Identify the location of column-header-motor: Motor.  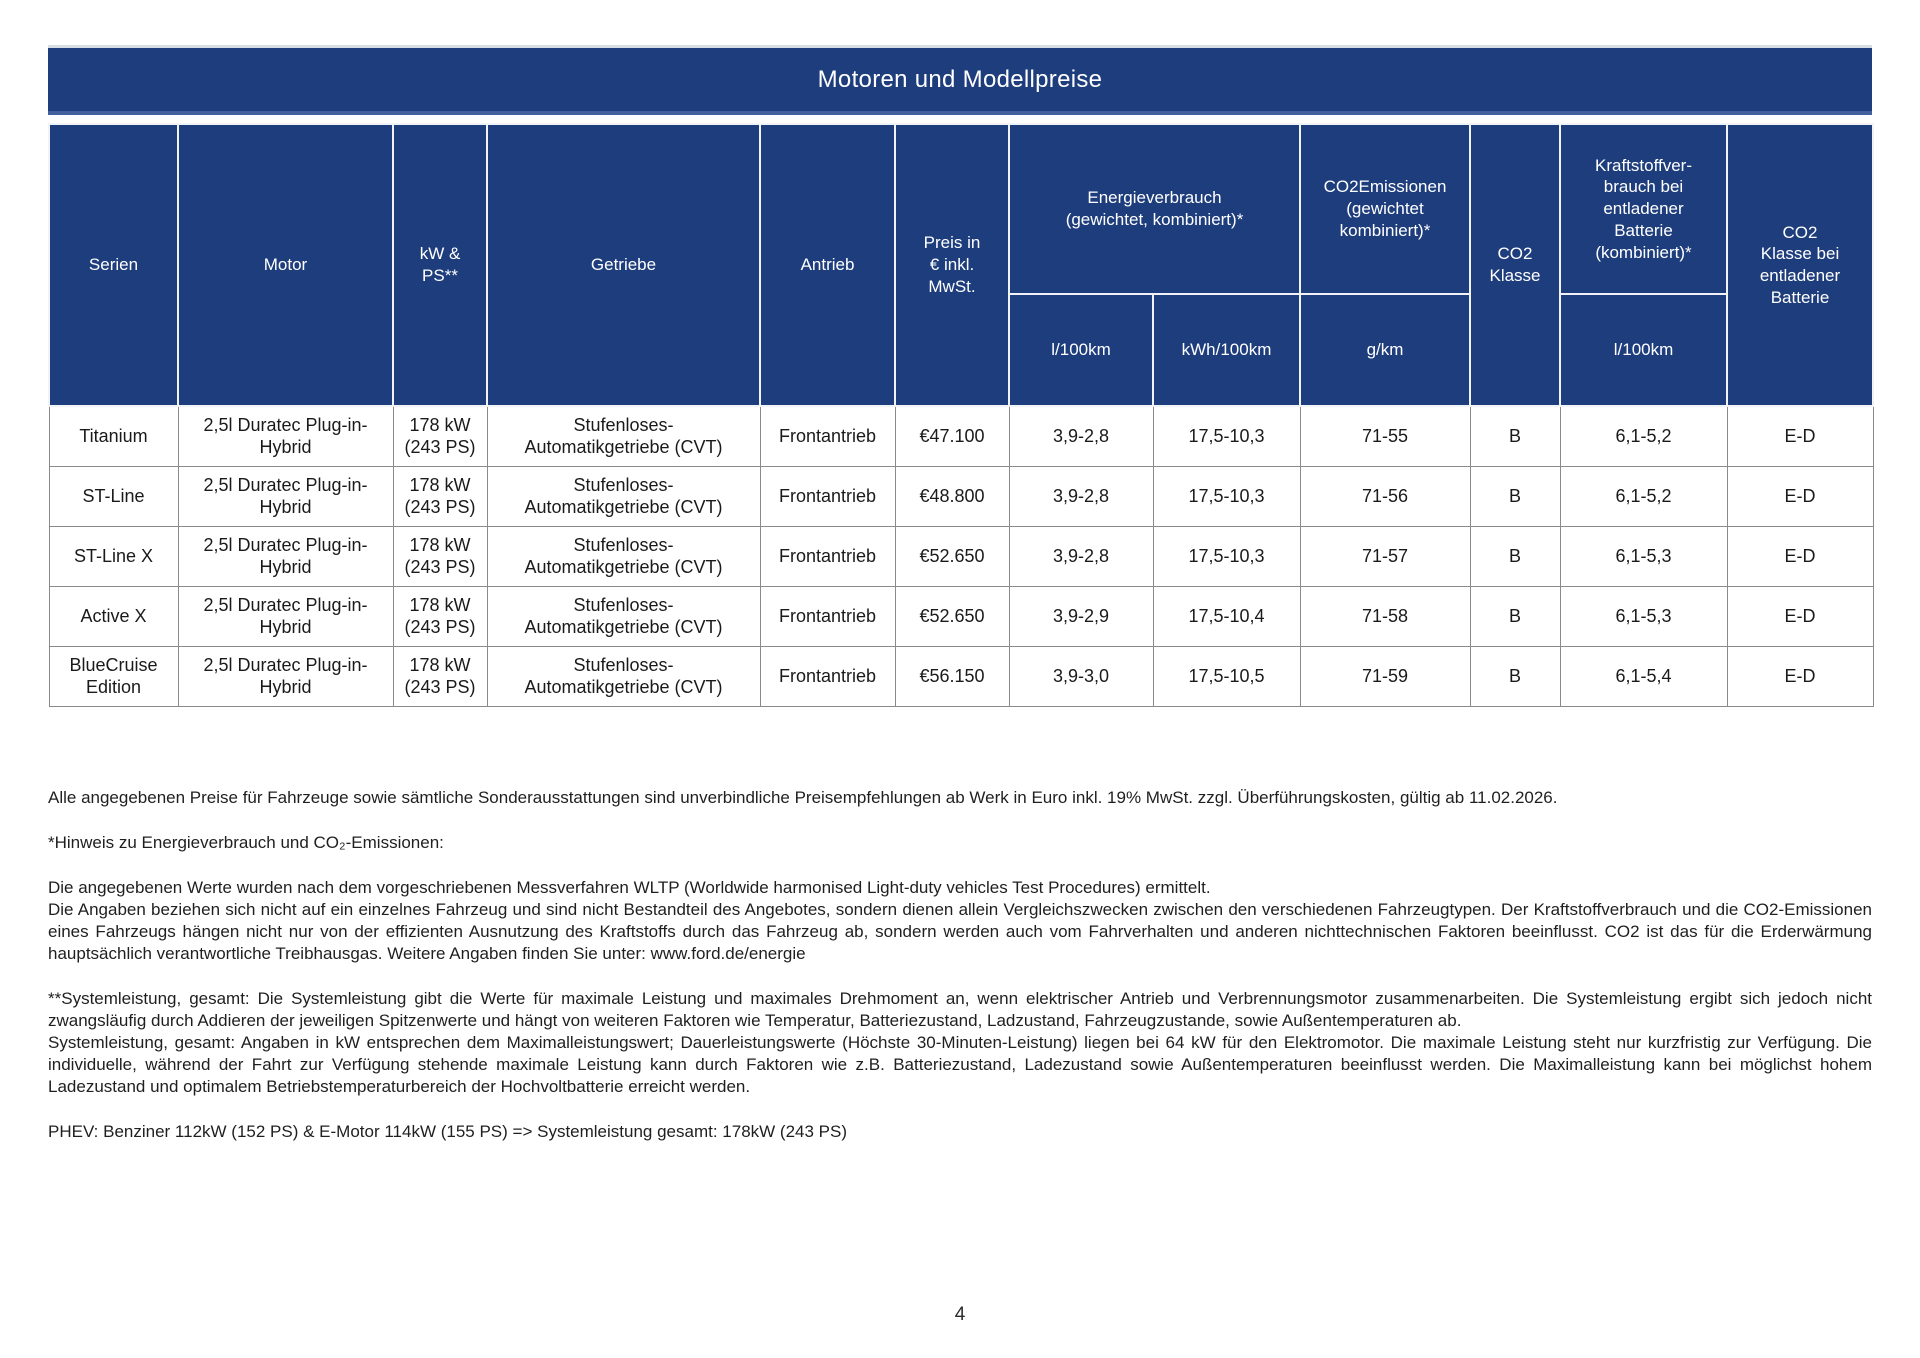
(285, 265).